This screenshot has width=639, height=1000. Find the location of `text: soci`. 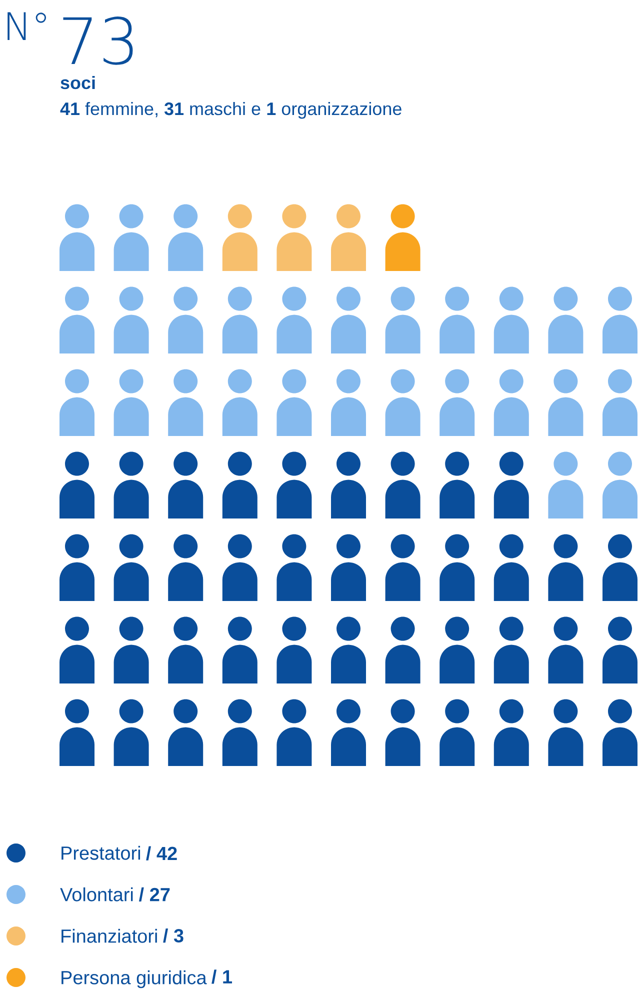

text: soci is located at coordinates (77, 83).